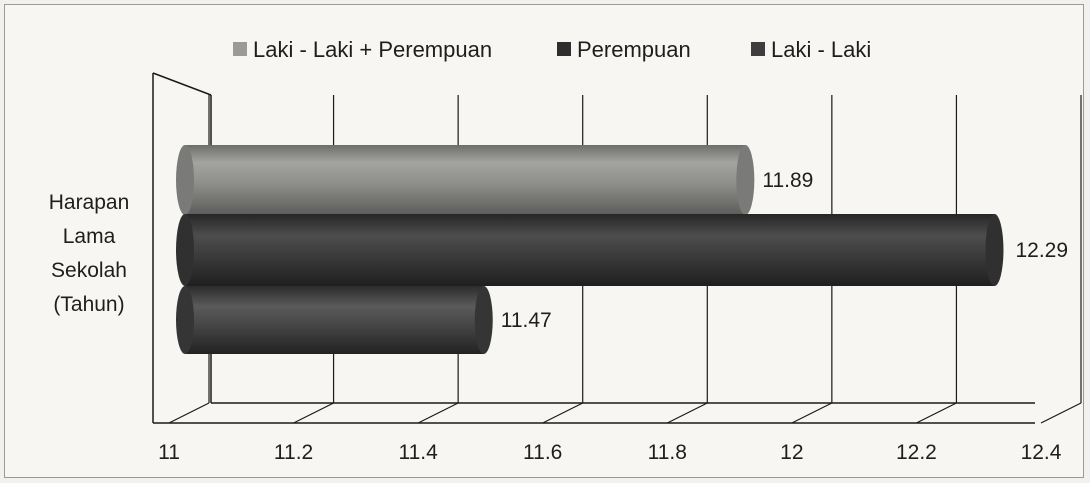 The height and width of the screenshot is (483, 1090). I want to click on bar-1-end-cap, so click(994, 250).